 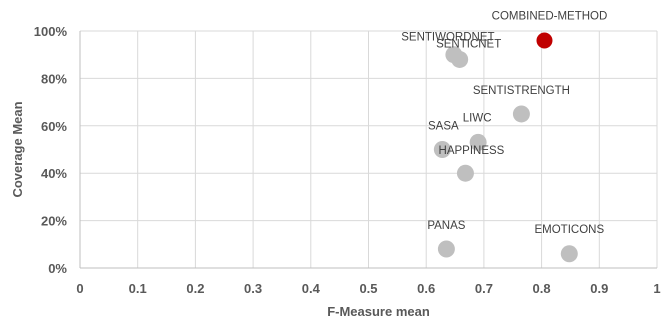 What do you see at coordinates (443, 127) in the screenshot?
I see `point-label-sasa: SASA` at bounding box center [443, 127].